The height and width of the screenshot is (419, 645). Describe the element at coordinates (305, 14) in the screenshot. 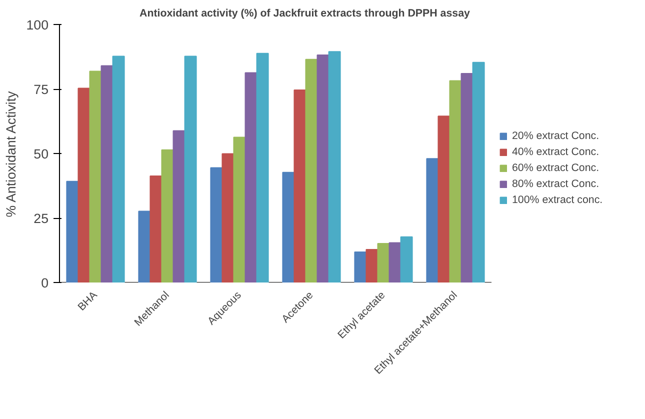

I see `chart-title: Antioxidant activity (%) of Jackfruit extracts through DPPH assay` at that location.